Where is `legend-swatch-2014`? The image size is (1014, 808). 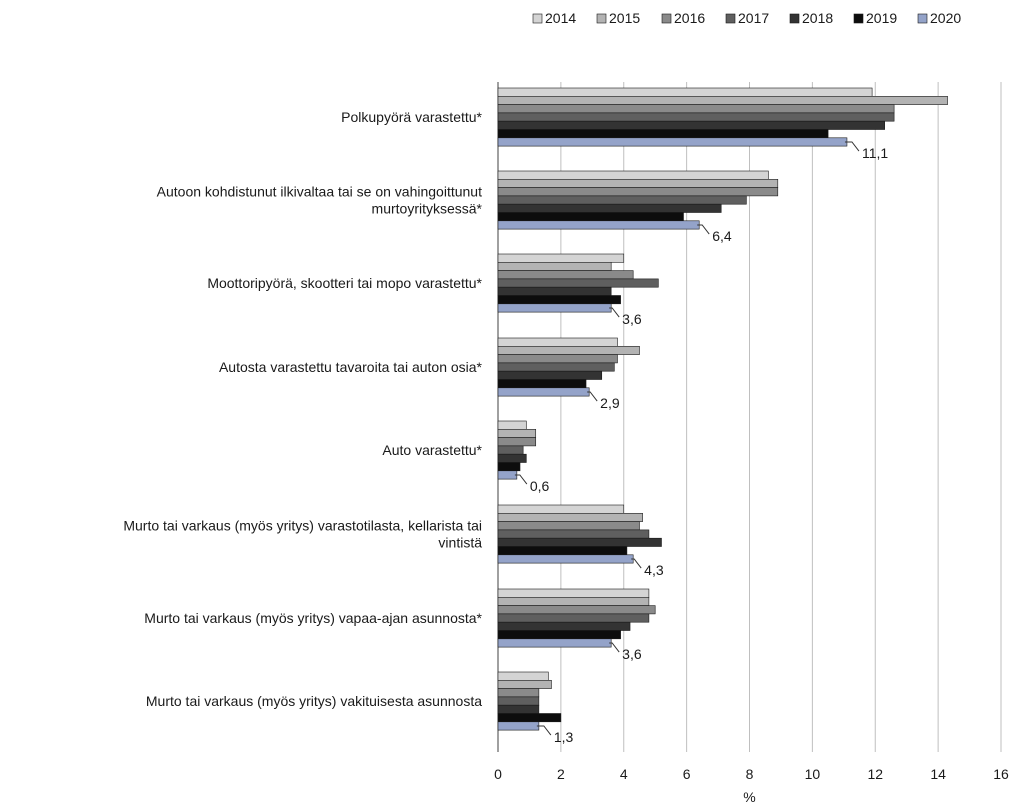 legend-swatch-2014 is located at coordinates (537, 18).